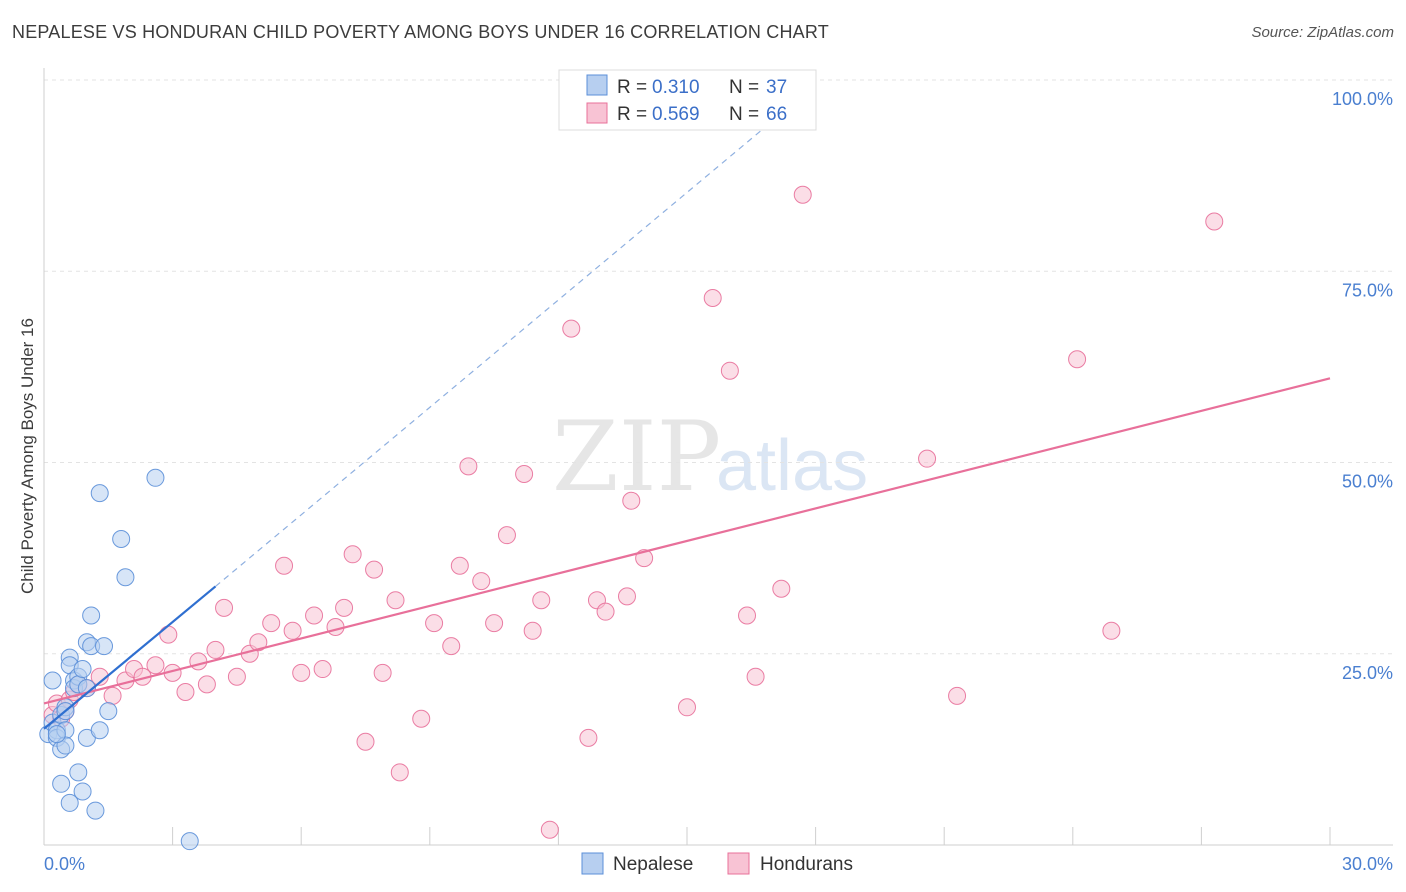  What do you see at coordinates (632, 87) in the screenshot?
I see `legend-r-label-nepalese: R =` at bounding box center [632, 87].